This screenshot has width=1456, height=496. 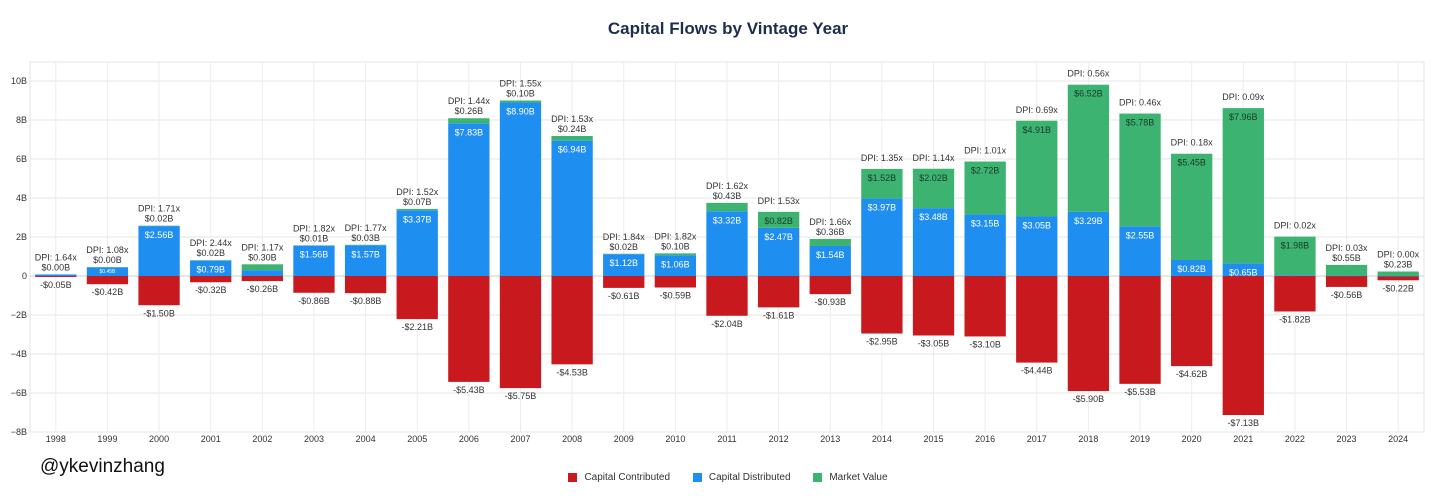 What do you see at coordinates (933, 178) in the screenshot?
I see `label-market-value: $2.02B` at bounding box center [933, 178].